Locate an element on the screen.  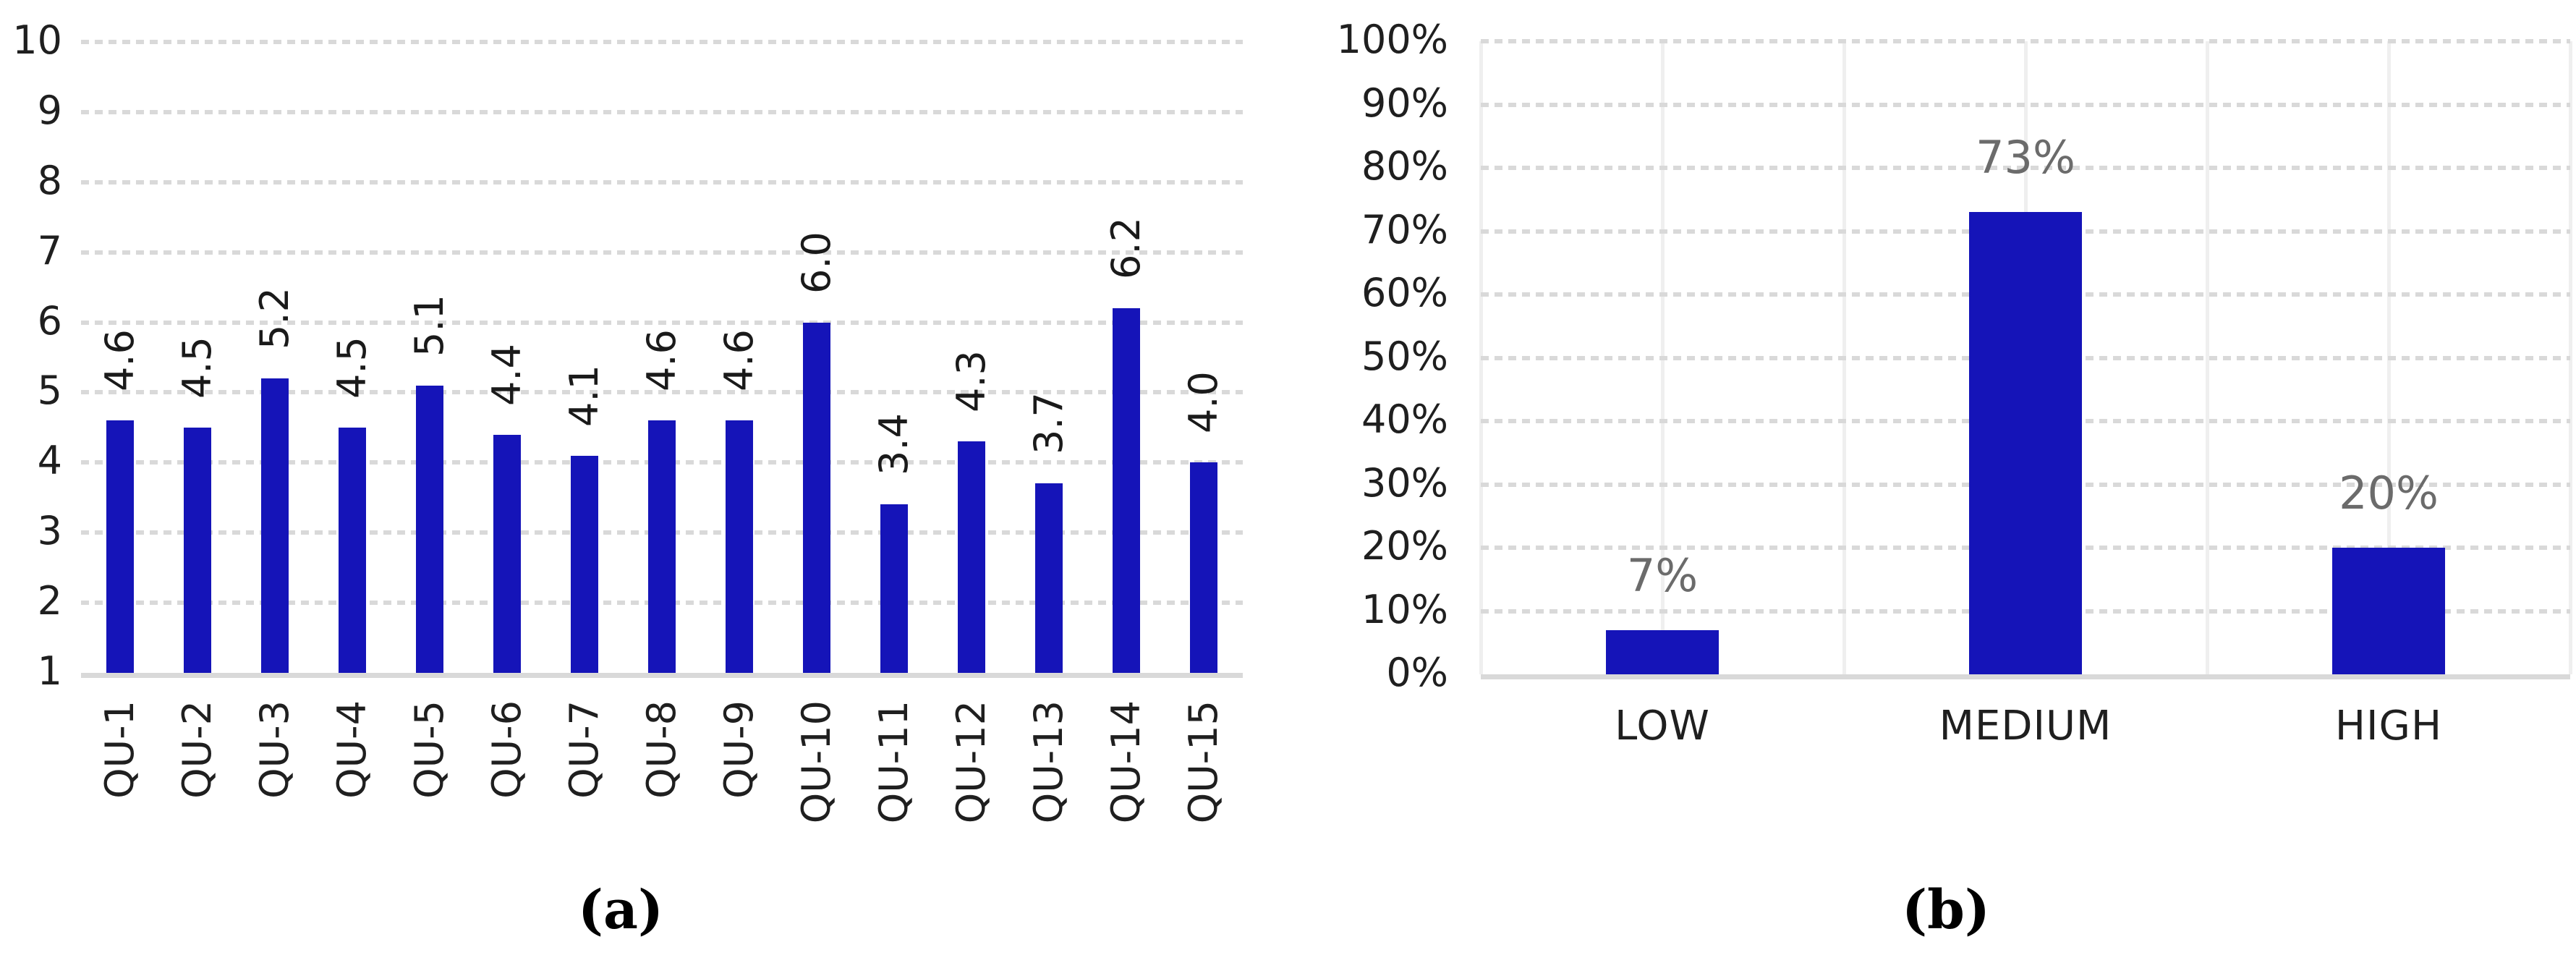
bar-value-label-QU-12-text: 4.3 is located at coordinates (971, 381).